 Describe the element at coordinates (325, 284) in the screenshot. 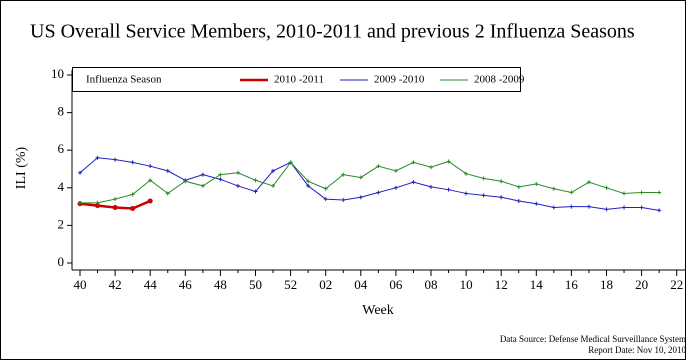

I see `x-tick-label: 02` at that location.